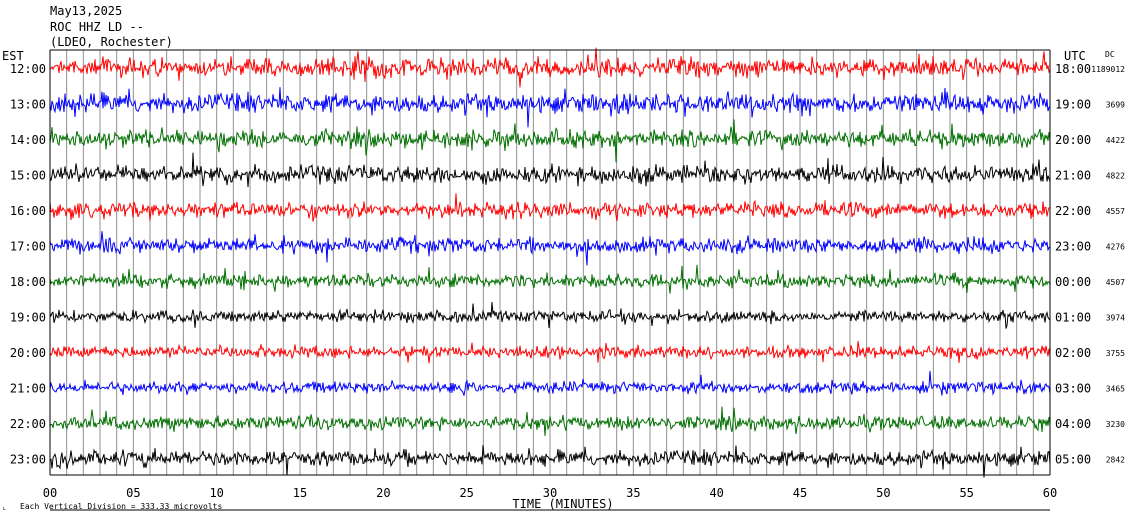  What do you see at coordinates (1115, 105) in the screenshot?
I see `dc-offset-label: 3699` at bounding box center [1115, 105].